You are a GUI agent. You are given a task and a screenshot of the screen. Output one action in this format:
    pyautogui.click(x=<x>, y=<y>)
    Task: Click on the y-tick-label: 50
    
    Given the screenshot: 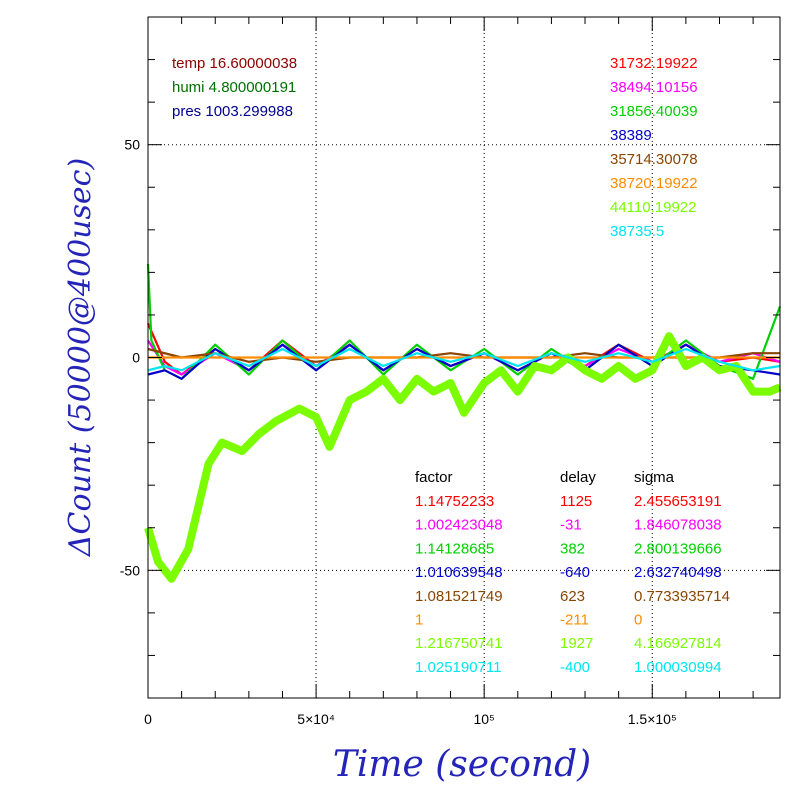 What is the action you would take?
    pyautogui.click(x=132, y=145)
    